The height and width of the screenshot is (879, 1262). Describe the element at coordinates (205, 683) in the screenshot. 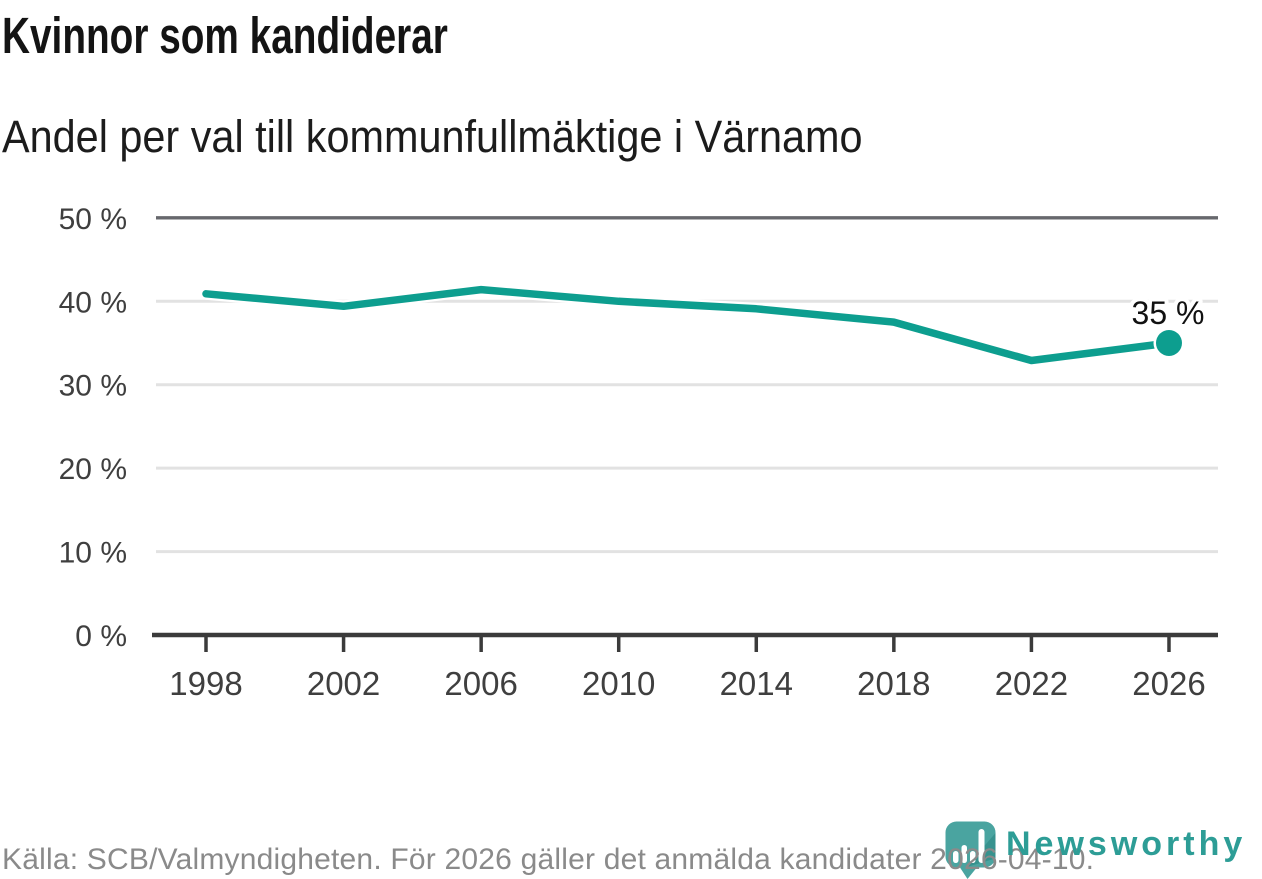

I see `x-axis-tick-label: 1998` at that location.